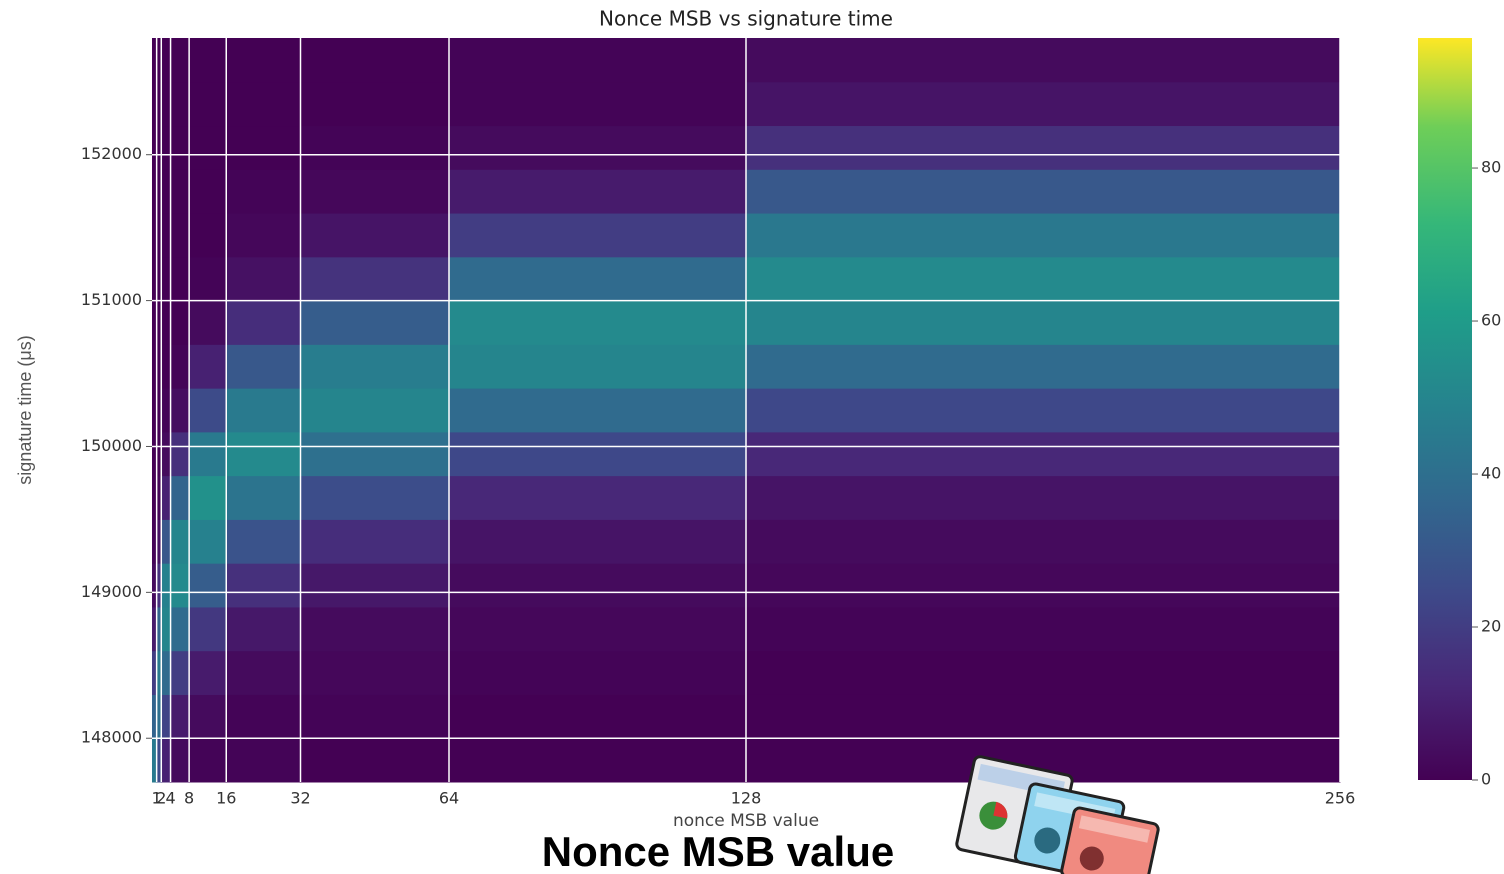 The image size is (1504, 874). Describe the element at coordinates (1491, 626) in the screenshot. I see `colorbar-tick-label: 20` at that location.